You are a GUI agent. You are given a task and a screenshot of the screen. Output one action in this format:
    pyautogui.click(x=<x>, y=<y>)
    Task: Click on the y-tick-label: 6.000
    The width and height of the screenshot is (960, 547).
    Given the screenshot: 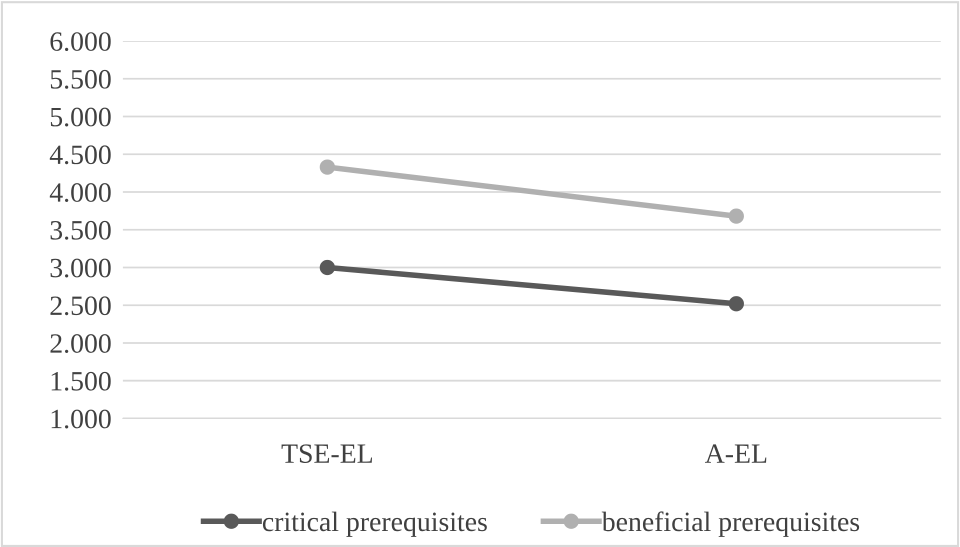 What is the action you would take?
    pyautogui.click(x=80, y=42)
    